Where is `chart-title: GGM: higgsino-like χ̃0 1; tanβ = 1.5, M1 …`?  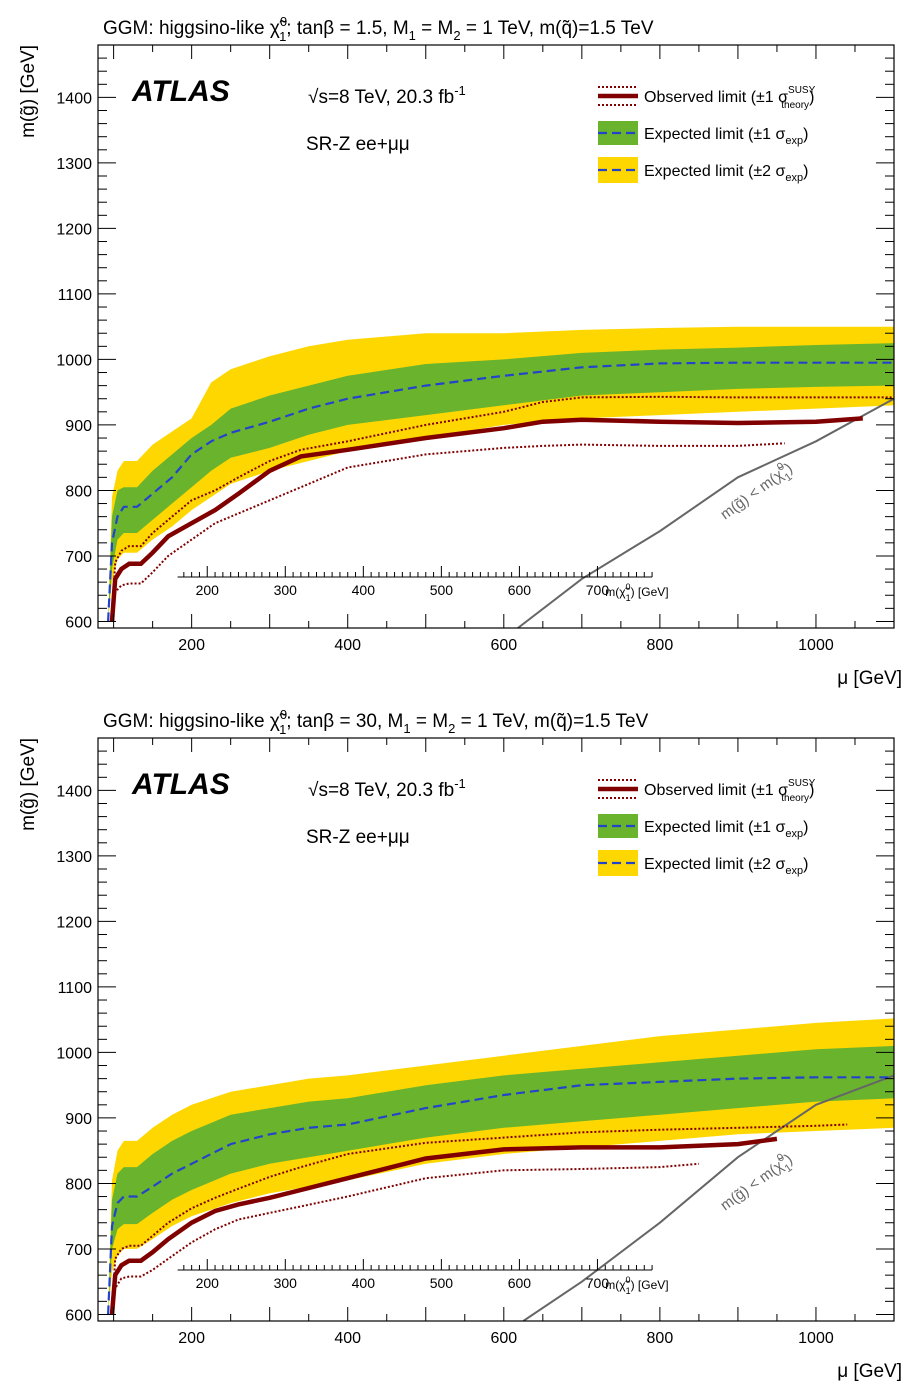
chart-title: GGM: higgsino-like χ̃0 1; tanβ = 1.5, M1 … is located at coordinates (378, 29).